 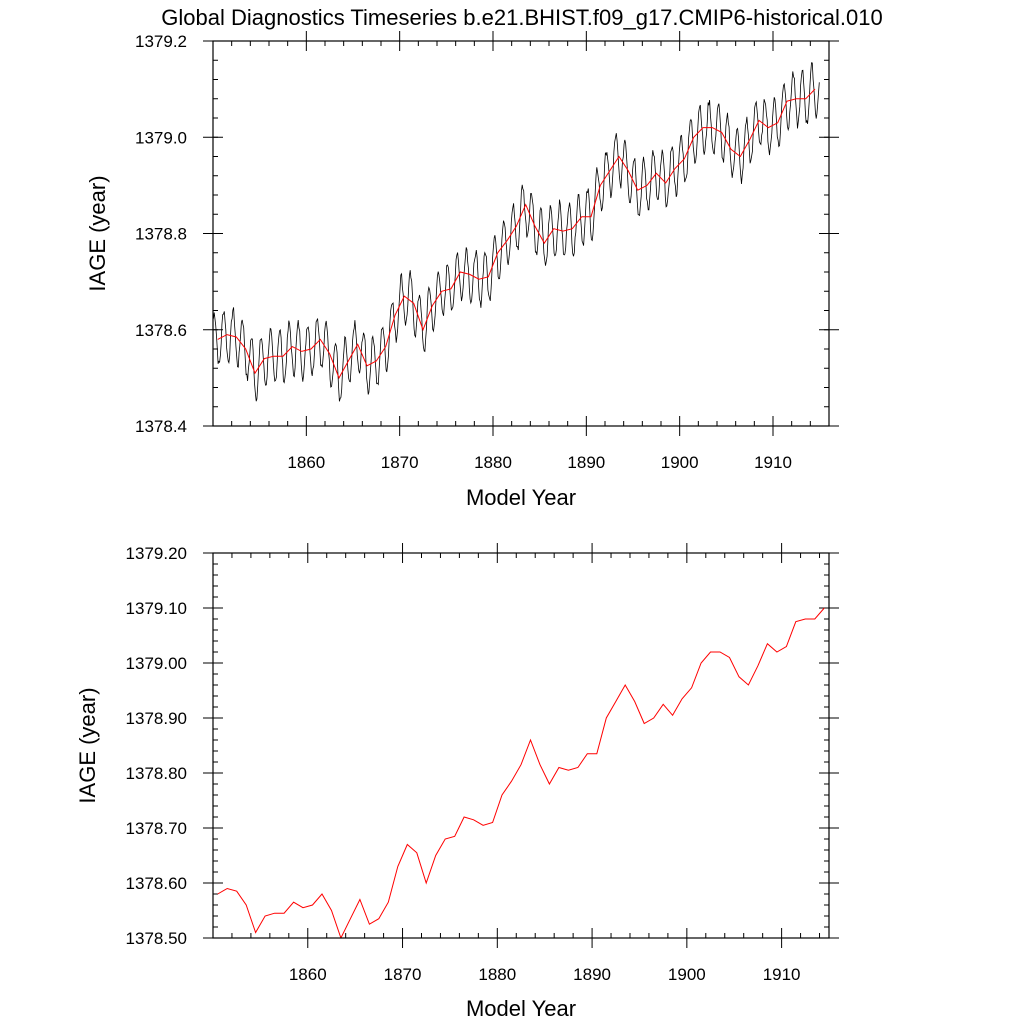 What do you see at coordinates (156, 663) in the screenshot?
I see `y-tick-label: 1379.00` at bounding box center [156, 663].